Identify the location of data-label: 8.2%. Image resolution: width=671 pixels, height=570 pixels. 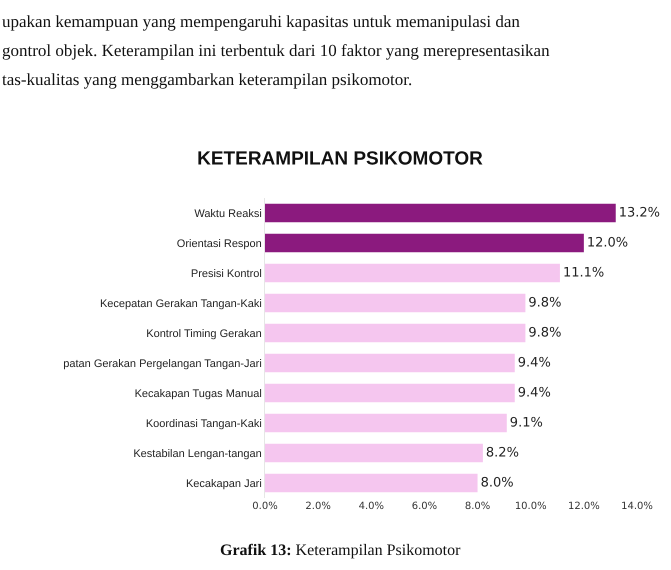
(502, 453).